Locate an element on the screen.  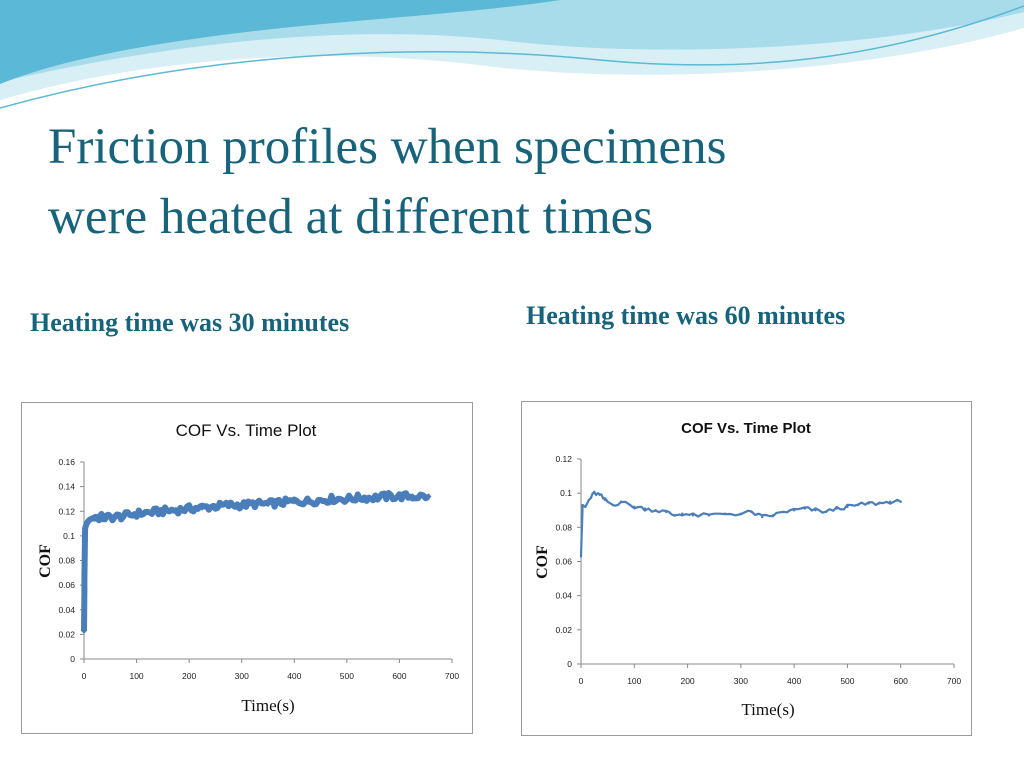
subhead-30-minutes: Heating time was 30 minutes is located at coordinates (190, 322).